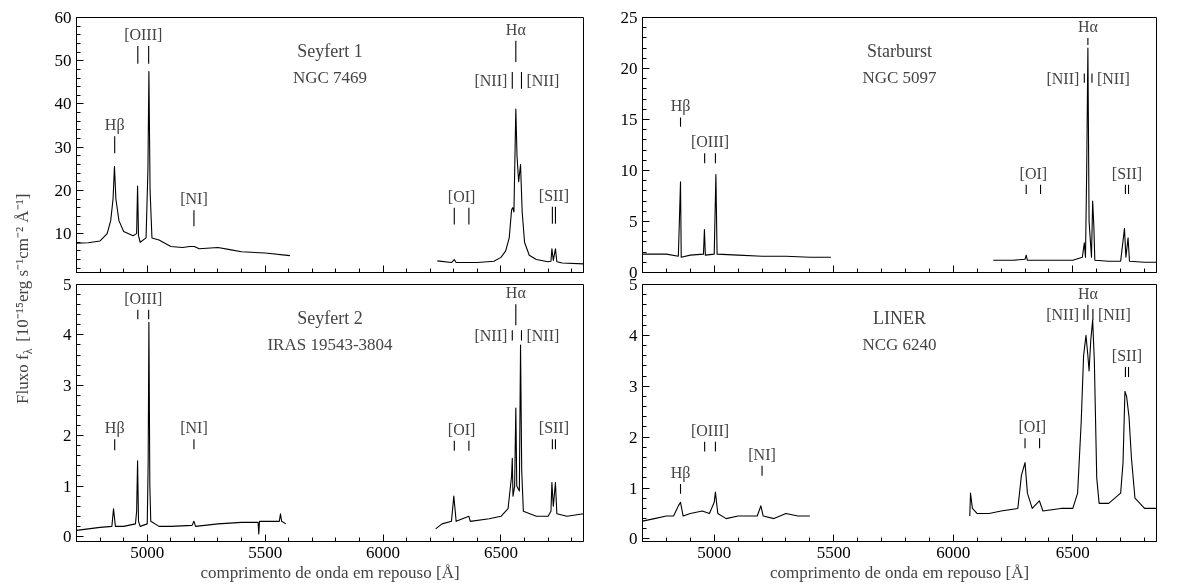 Image resolution: width=1178 pixels, height=586 pixels. I want to click on text: NGC 7469, so click(330, 77).